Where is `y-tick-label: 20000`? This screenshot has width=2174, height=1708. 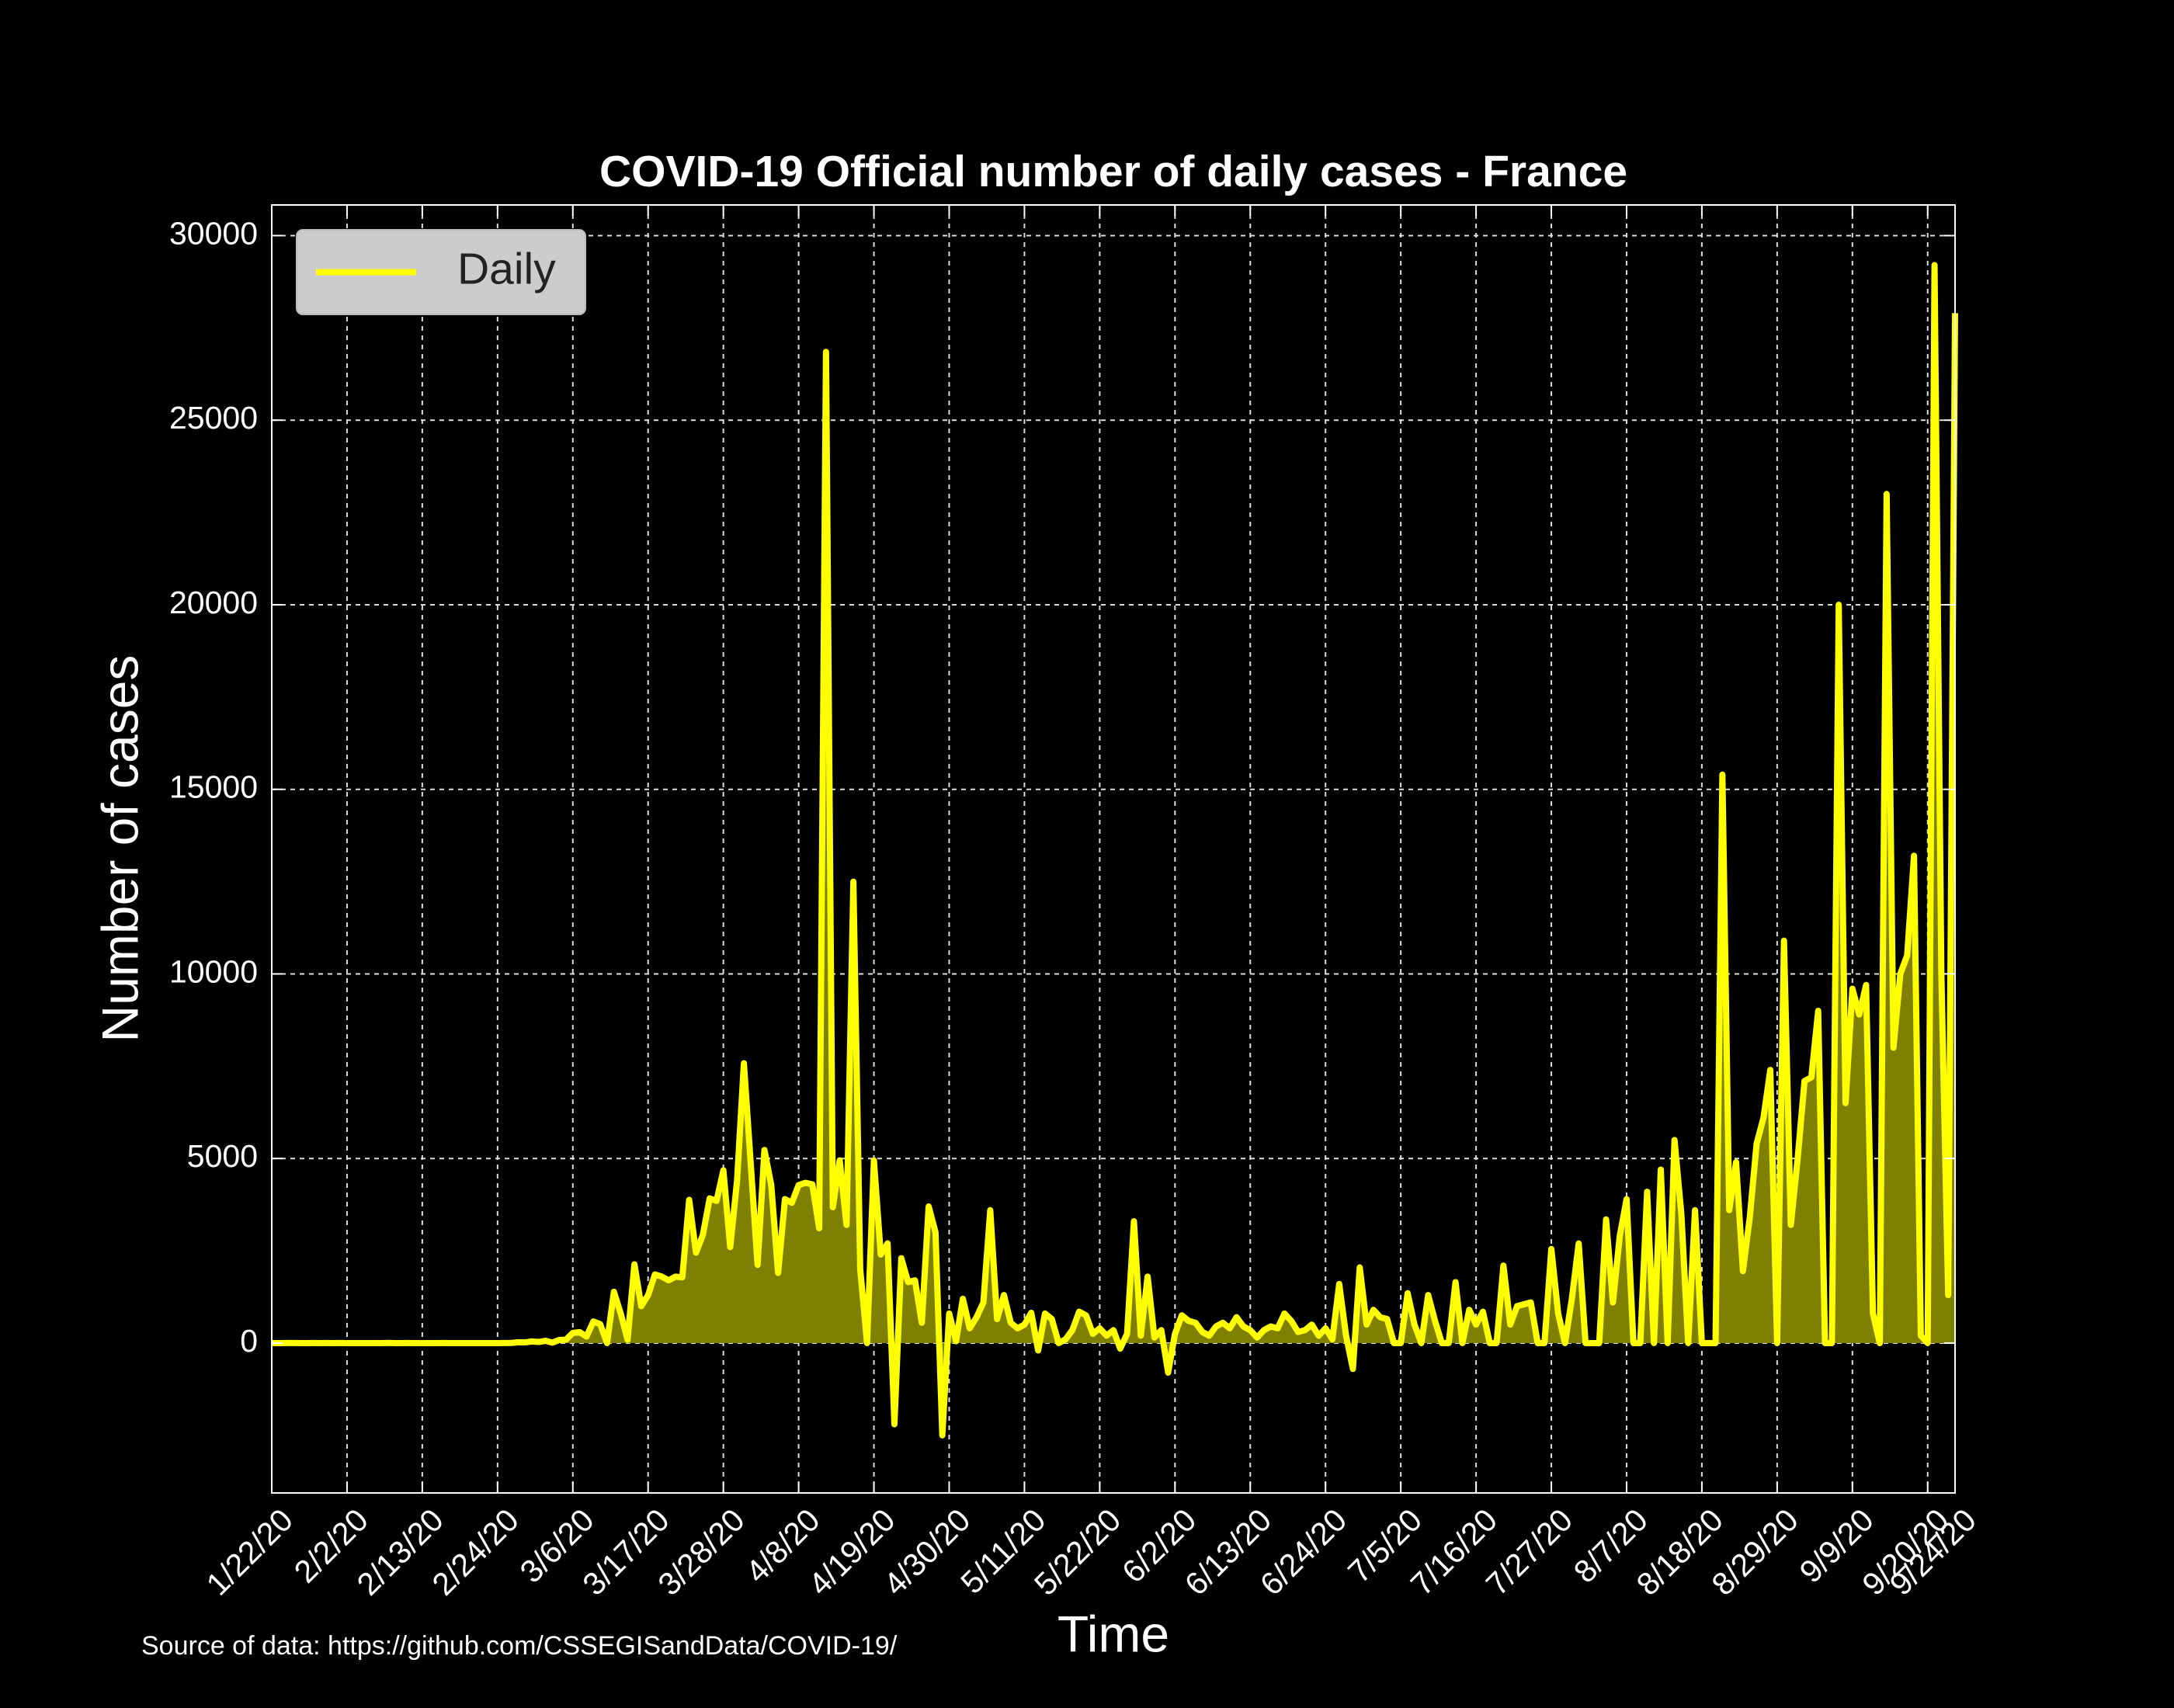
y-tick-label: 20000 is located at coordinates (214, 603).